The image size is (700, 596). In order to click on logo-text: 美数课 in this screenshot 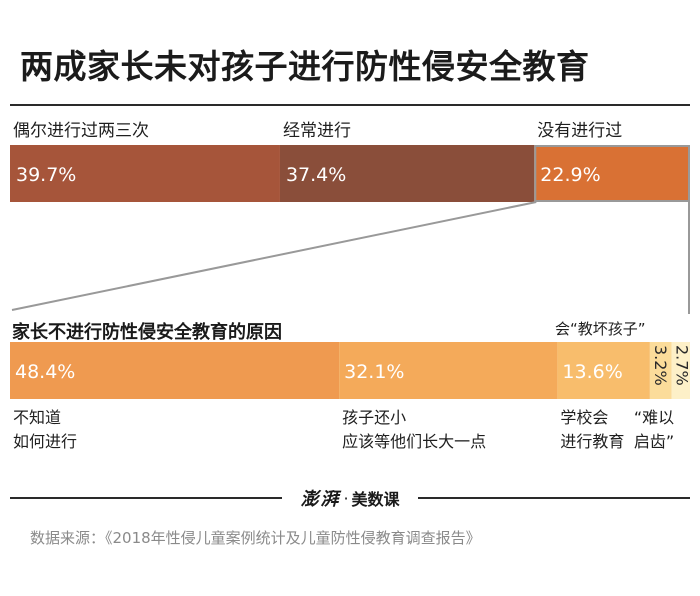, I will do `click(375, 499)`.